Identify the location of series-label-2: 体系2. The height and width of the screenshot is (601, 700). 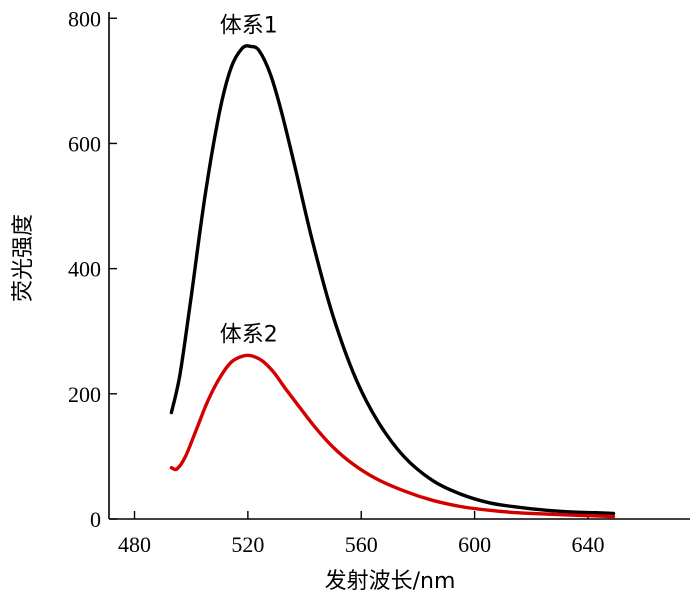
(249, 335).